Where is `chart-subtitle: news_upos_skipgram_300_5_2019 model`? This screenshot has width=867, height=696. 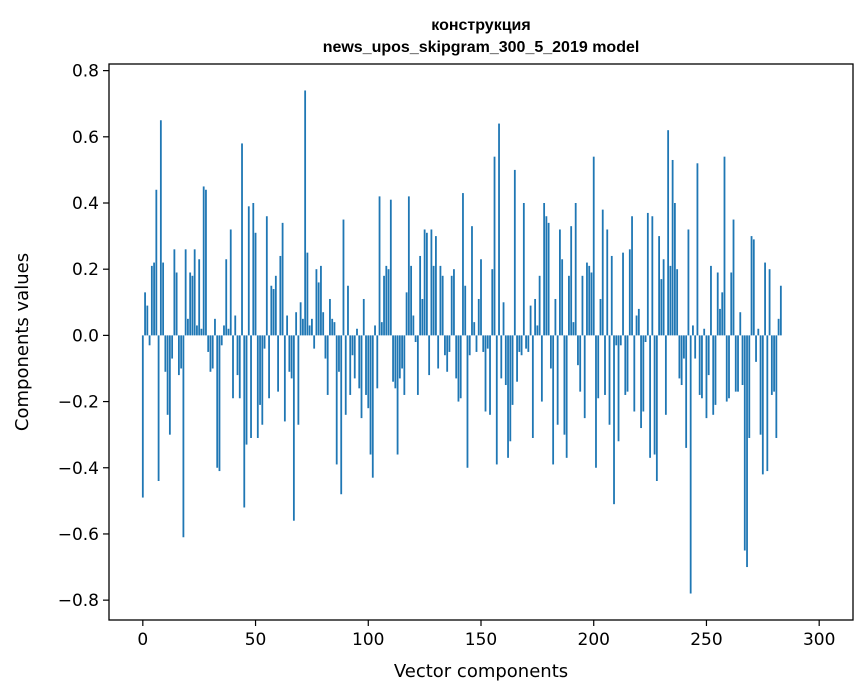
chart-subtitle: news_upos_skipgram_300_5_2019 model is located at coordinates (481, 47).